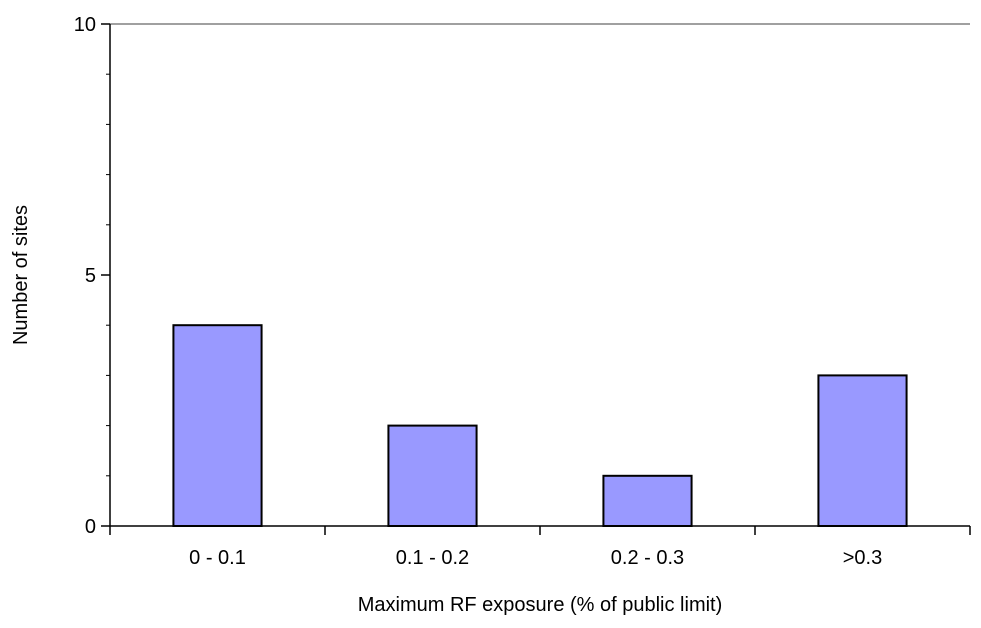  Describe the element at coordinates (540, 605) in the screenshot. I see `x-axis-title: Maximum RF exposure (% of public limit)` at that location.